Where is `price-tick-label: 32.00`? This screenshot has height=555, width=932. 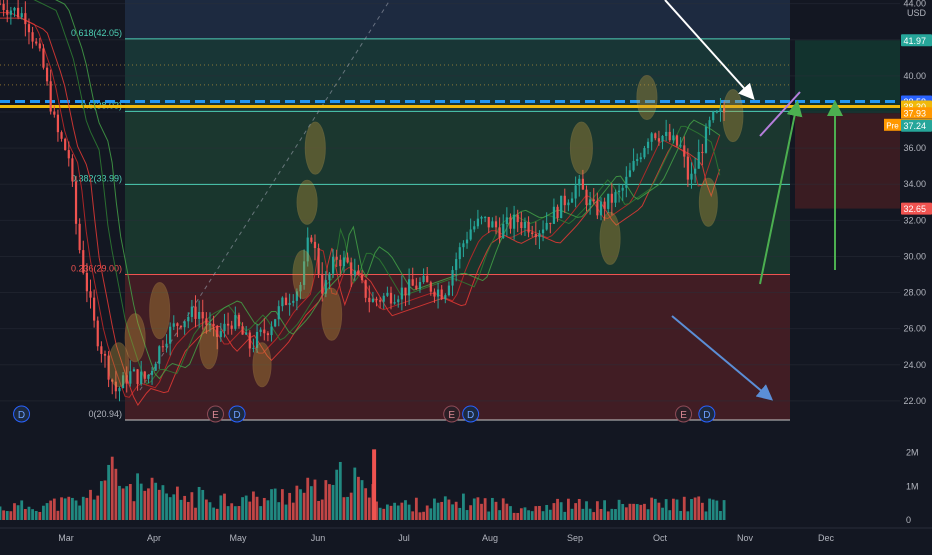 price-tick-label: 32.00 is located at coordinates (914, 220).